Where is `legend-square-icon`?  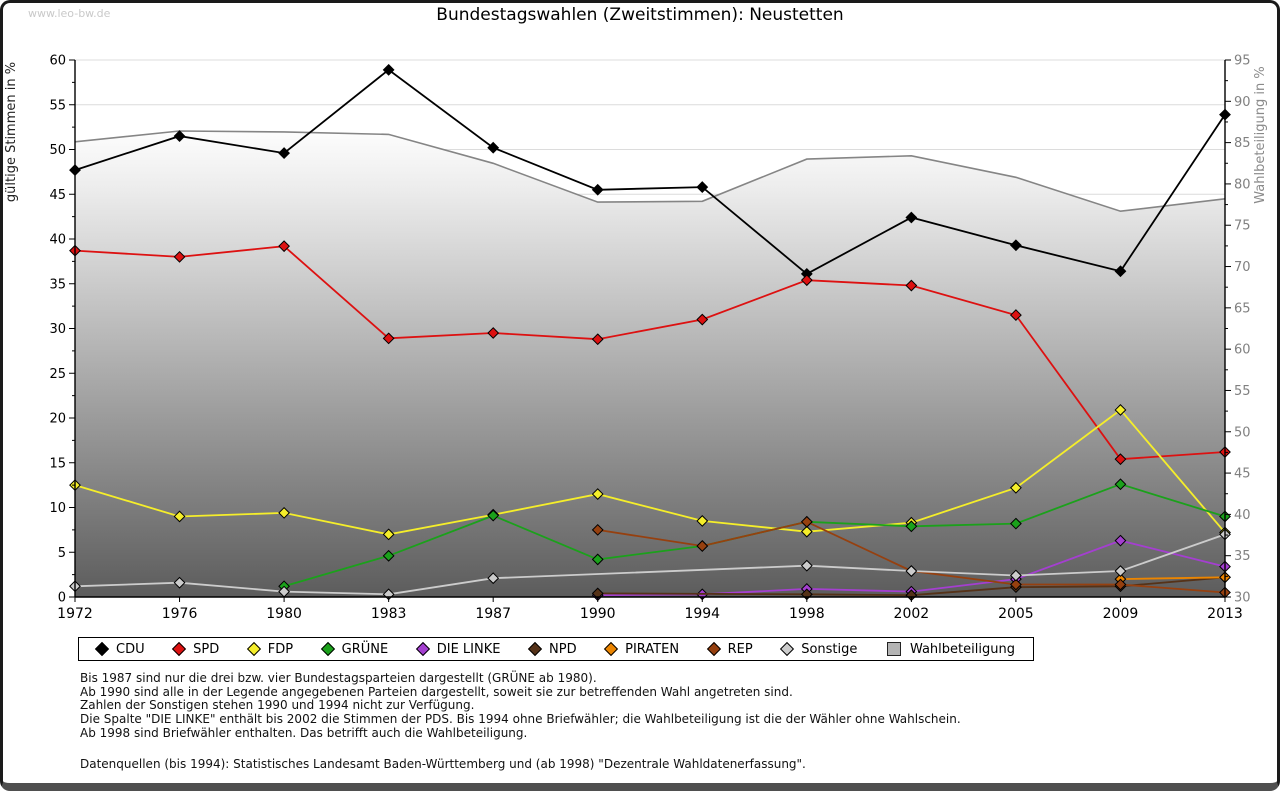
legend-square-icon is located at coordinates (893, 649).